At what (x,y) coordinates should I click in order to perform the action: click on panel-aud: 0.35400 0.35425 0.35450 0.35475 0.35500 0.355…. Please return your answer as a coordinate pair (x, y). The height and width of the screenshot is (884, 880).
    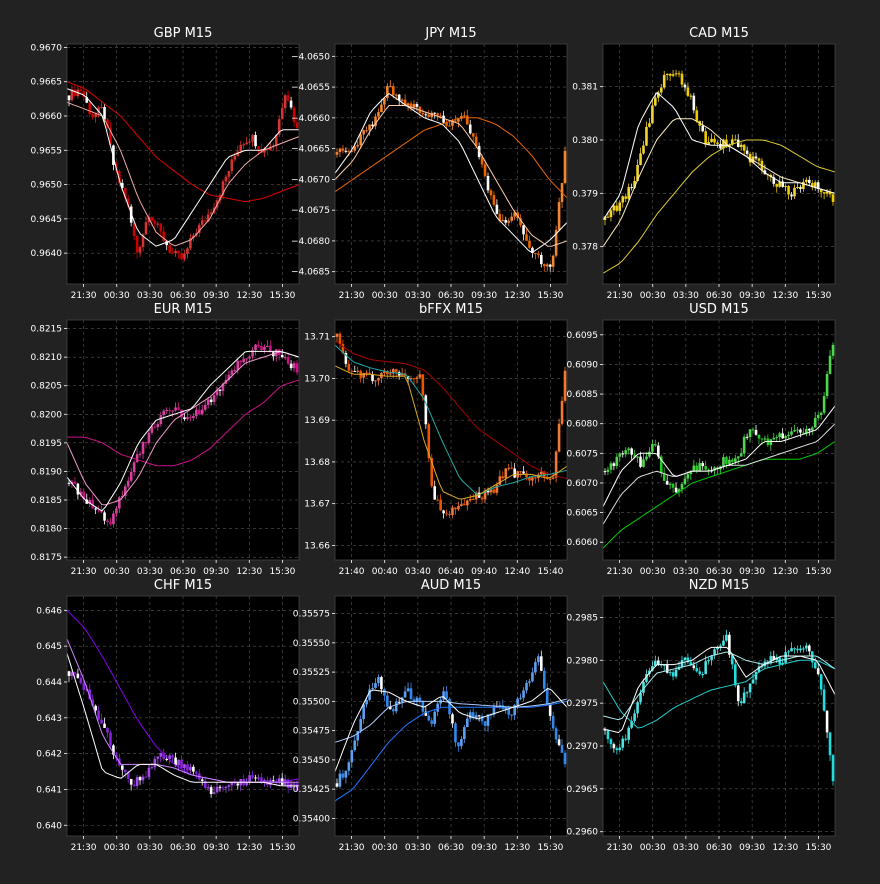
    Looking at the image, I should click on (430, 715).